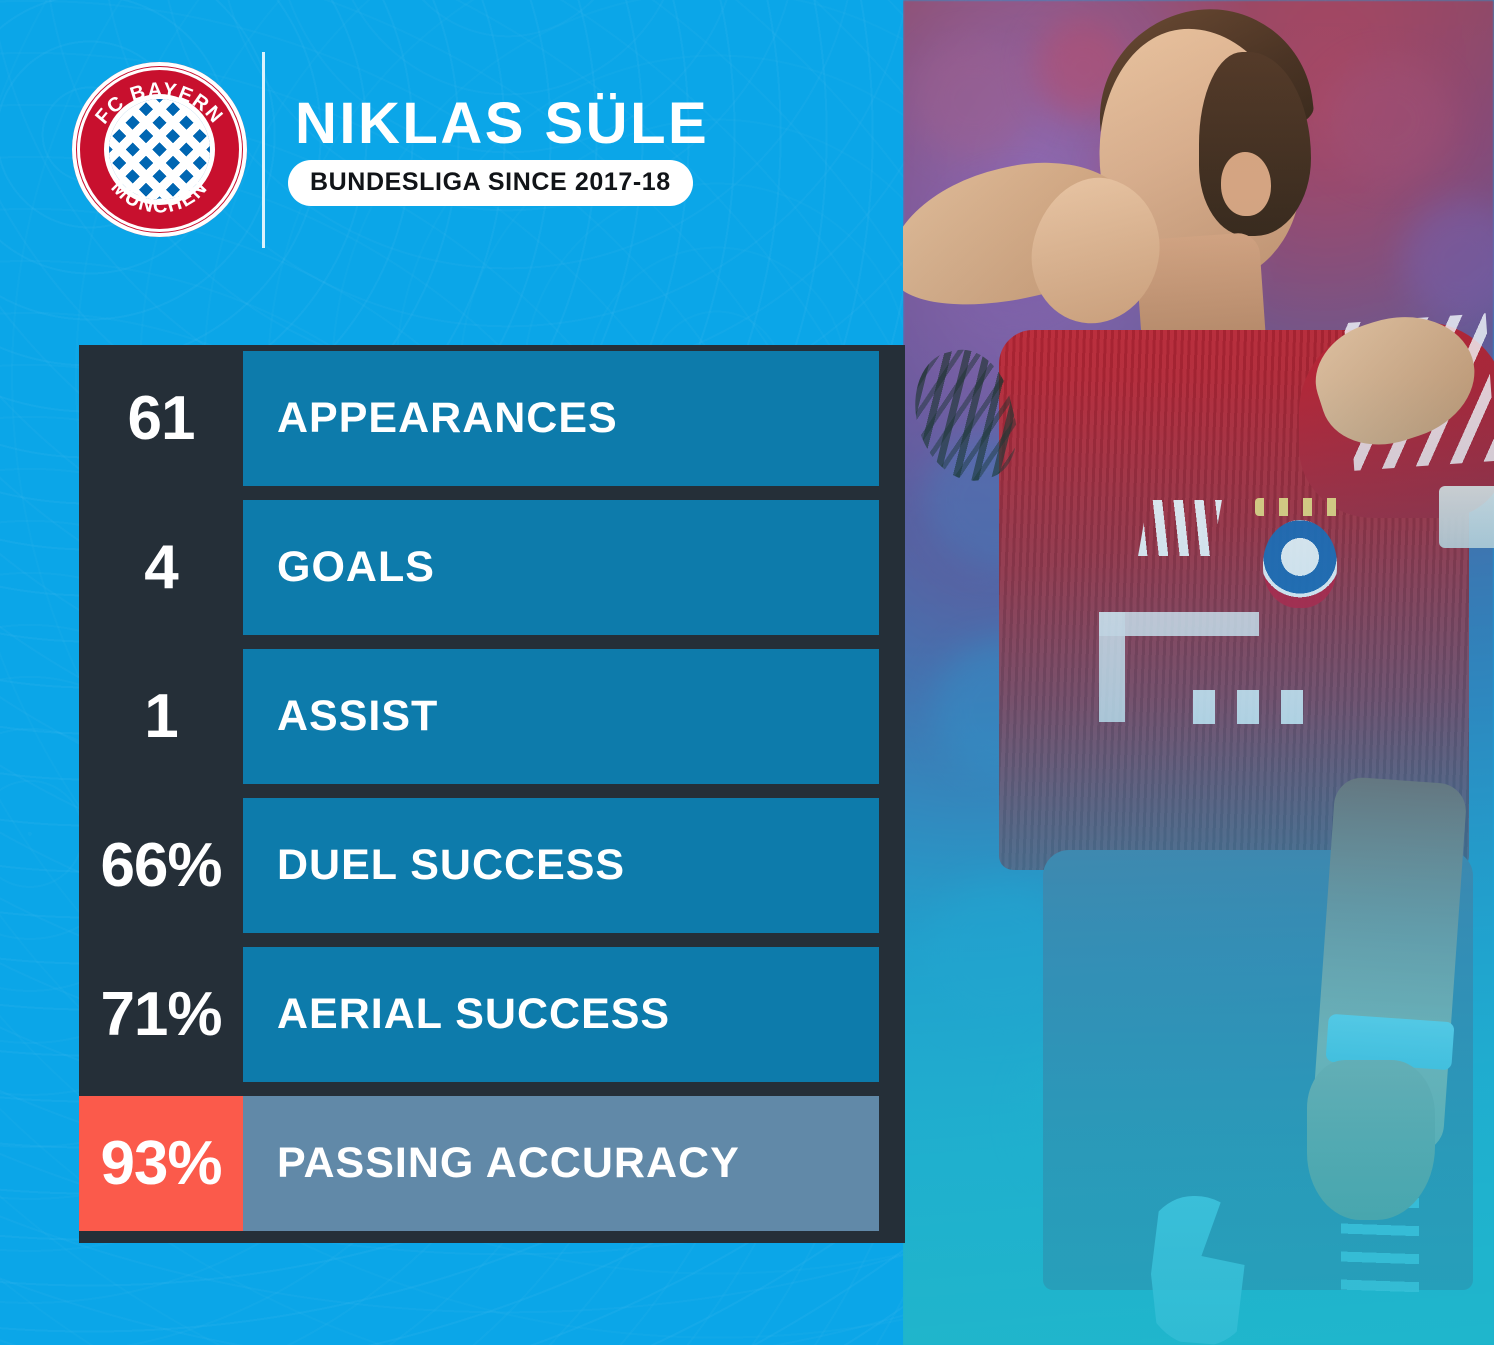 This screenshot has width=1494, height=1345. What do you see at coordinates (561, 1014) in the screenshot?
I see `stat-label: AERIAL SUCCESS` at bounding box center [561, 1014].